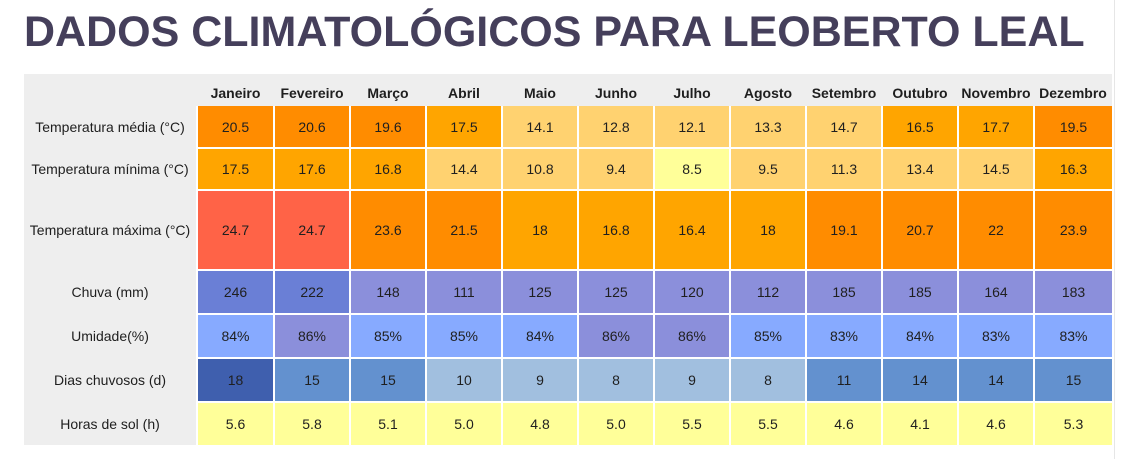 The image size is (1126, 459). Describe the element at coordinates (844, 93) in the screenshot. I see `month-header: Setembro` at that location.